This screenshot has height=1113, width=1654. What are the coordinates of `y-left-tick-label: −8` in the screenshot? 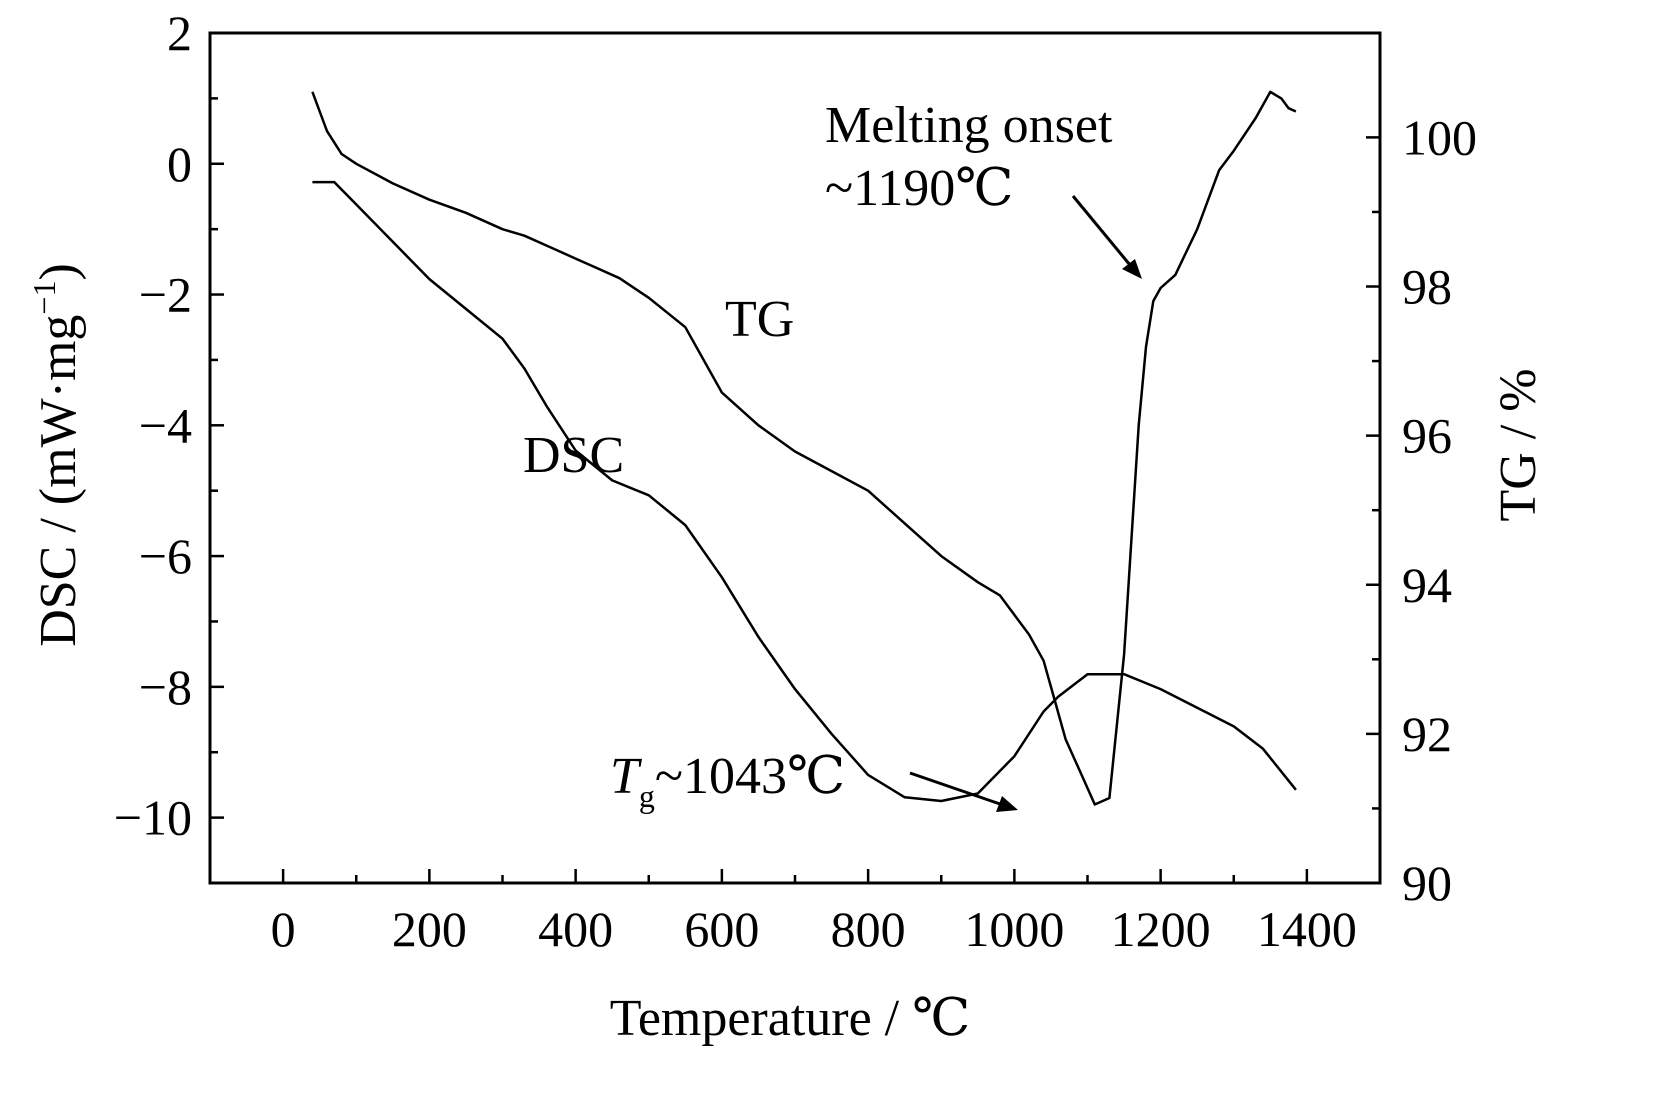 It's located at (165, 687).